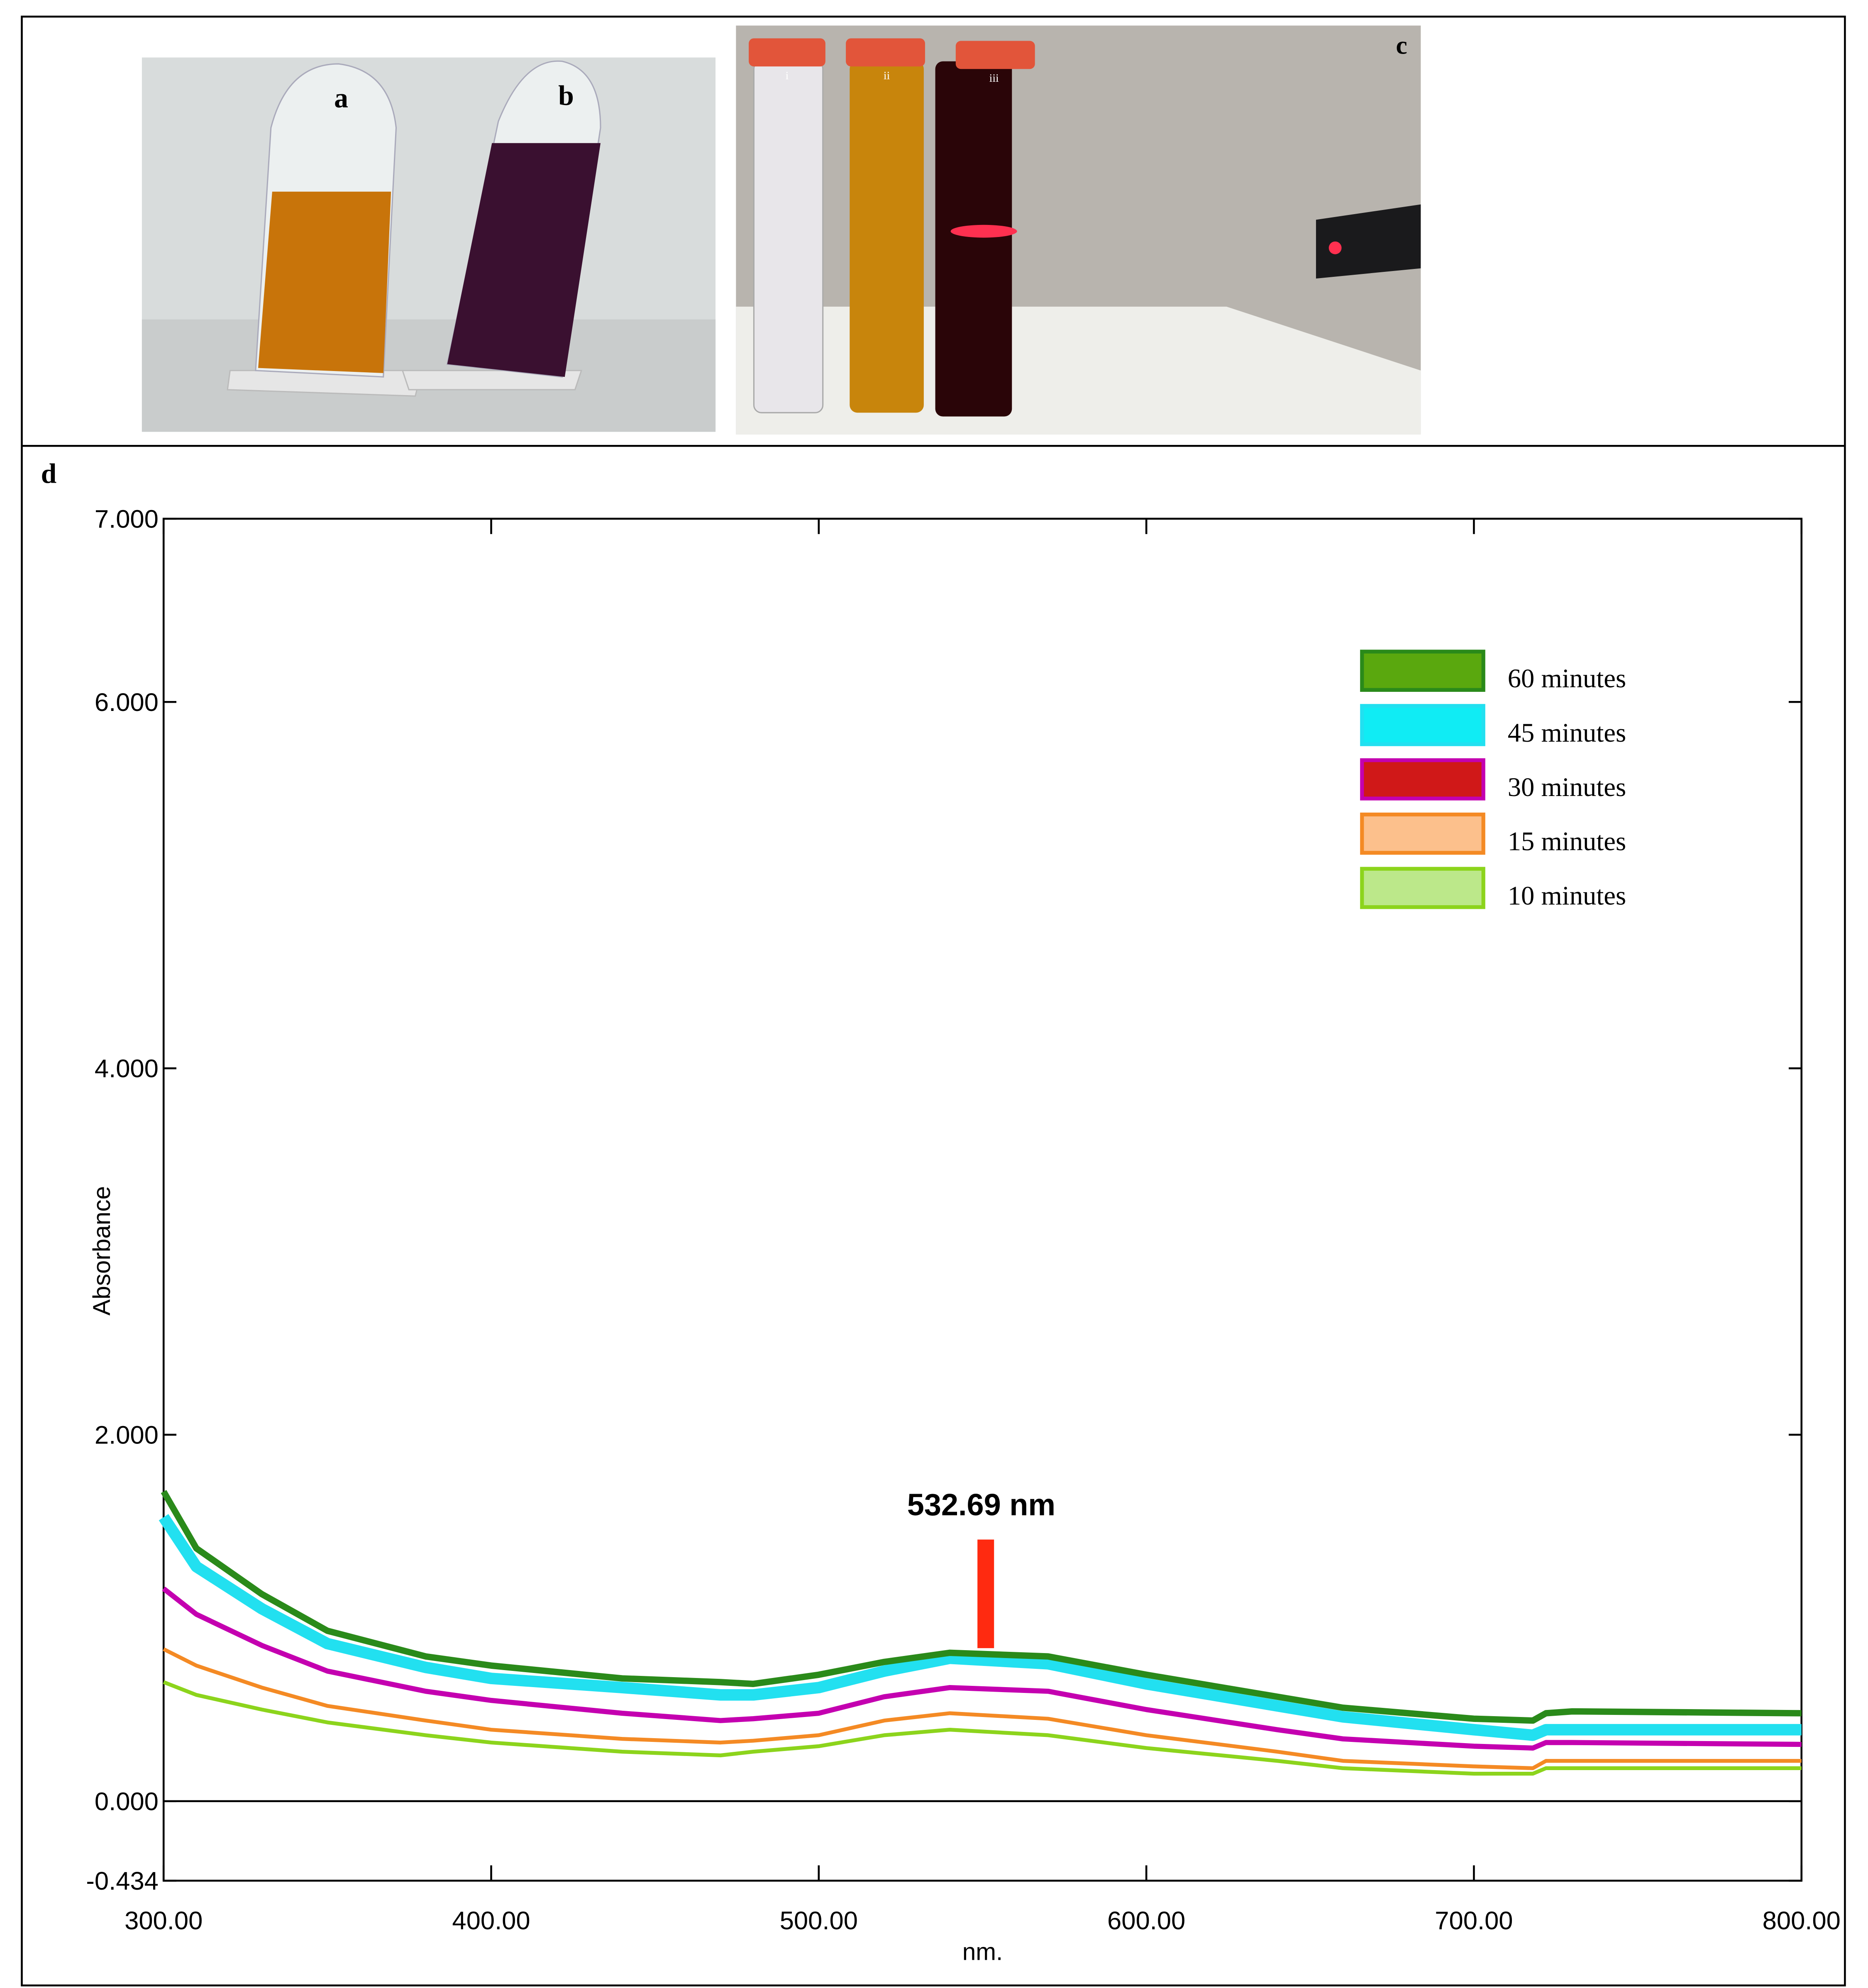  Describe the element at coordinates (1567, 896) in the screenshot. I see `legend-label: 10 minutes` at that location.